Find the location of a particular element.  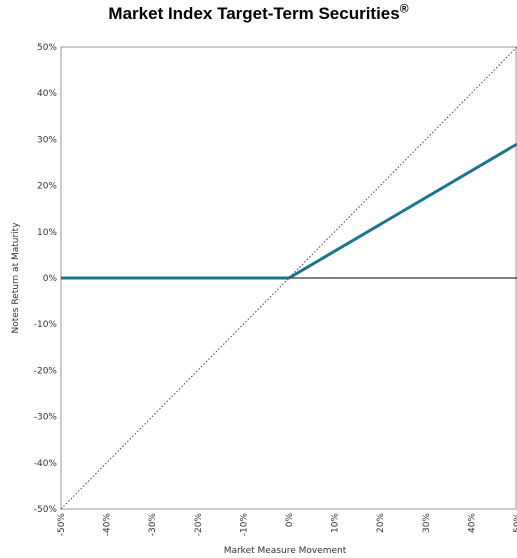

y-tick-label: -50% is located at coordinates (46, 510).